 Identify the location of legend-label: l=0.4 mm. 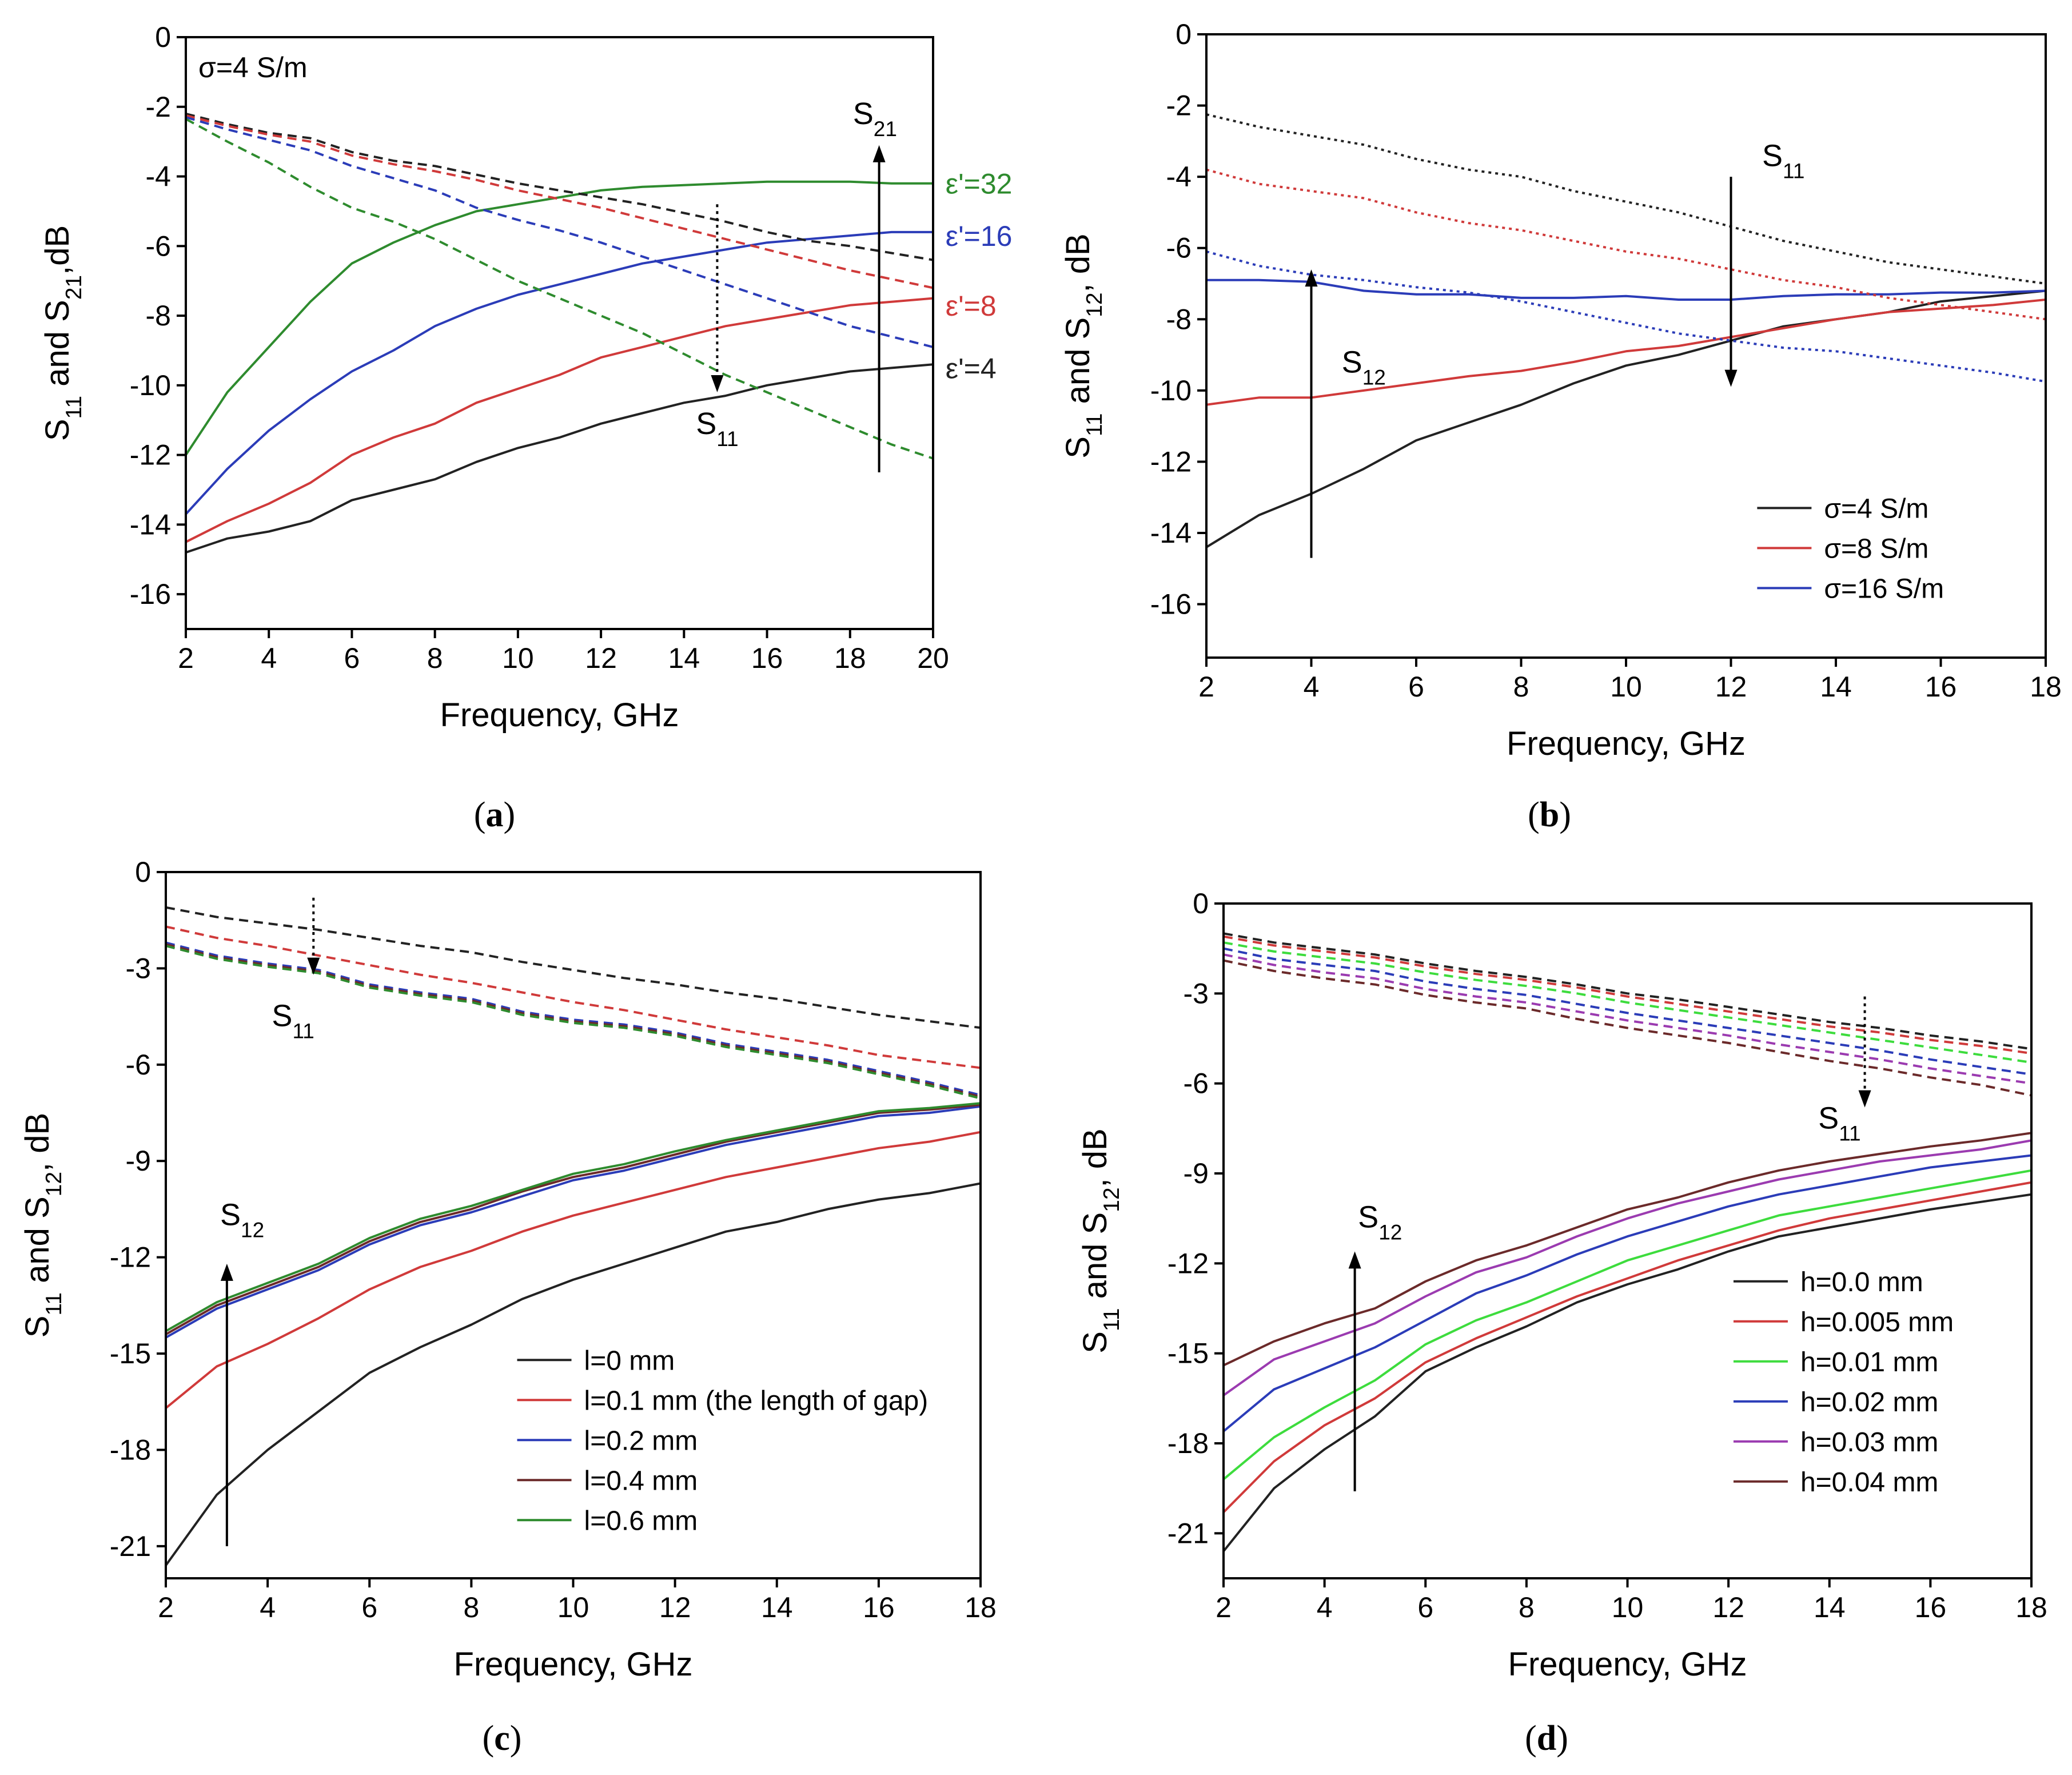
(641, 1481).